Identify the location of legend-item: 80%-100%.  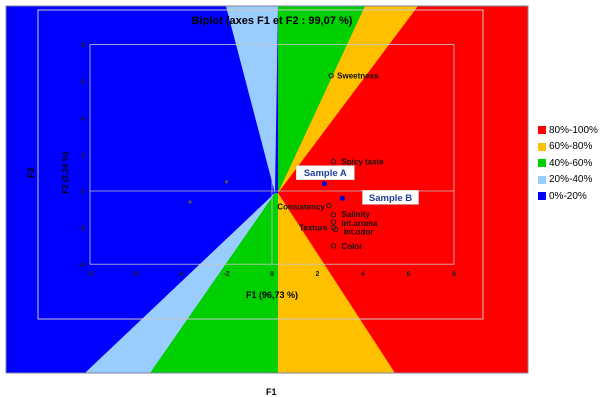
(574, 130).